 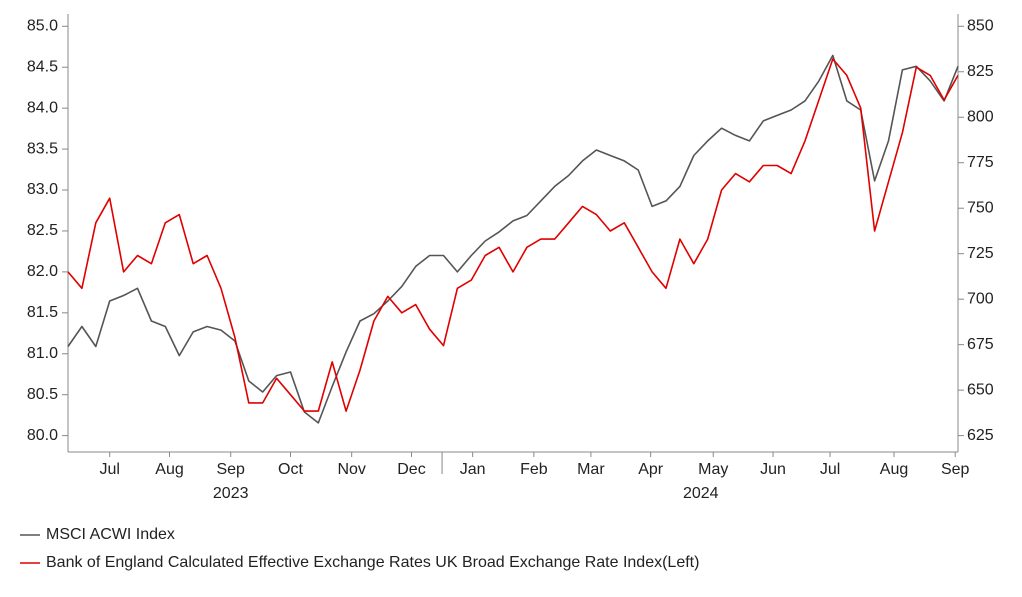 I want to click on y-tick-label: 85.0, so click(x=42, y=25).